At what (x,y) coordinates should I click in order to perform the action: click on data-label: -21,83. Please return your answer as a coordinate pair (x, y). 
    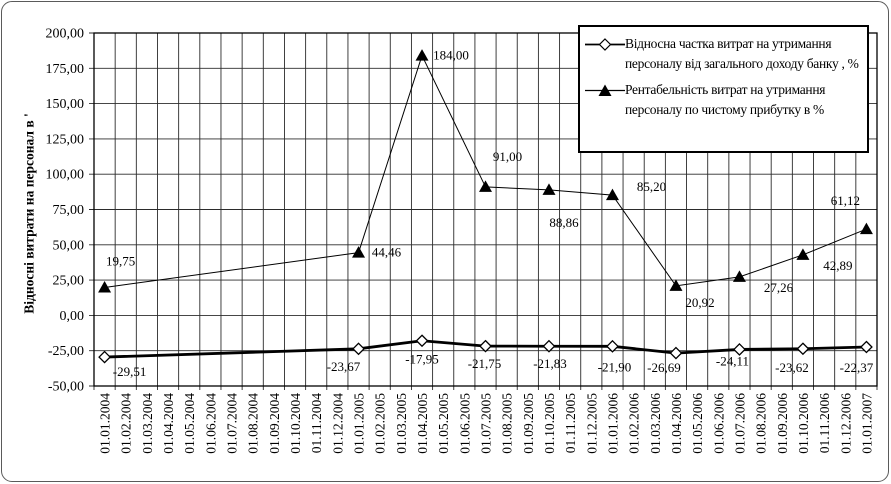
    Looking at the image, I should click on (550, 363).